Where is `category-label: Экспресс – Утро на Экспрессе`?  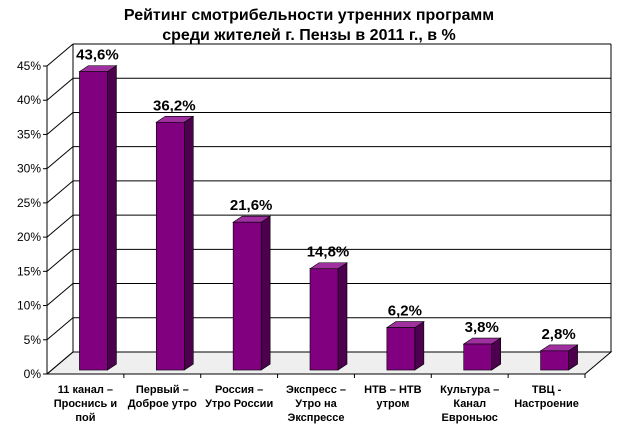
category-label: Экспресс – Утро на Экспрессе is located at coordinates (316, 404).